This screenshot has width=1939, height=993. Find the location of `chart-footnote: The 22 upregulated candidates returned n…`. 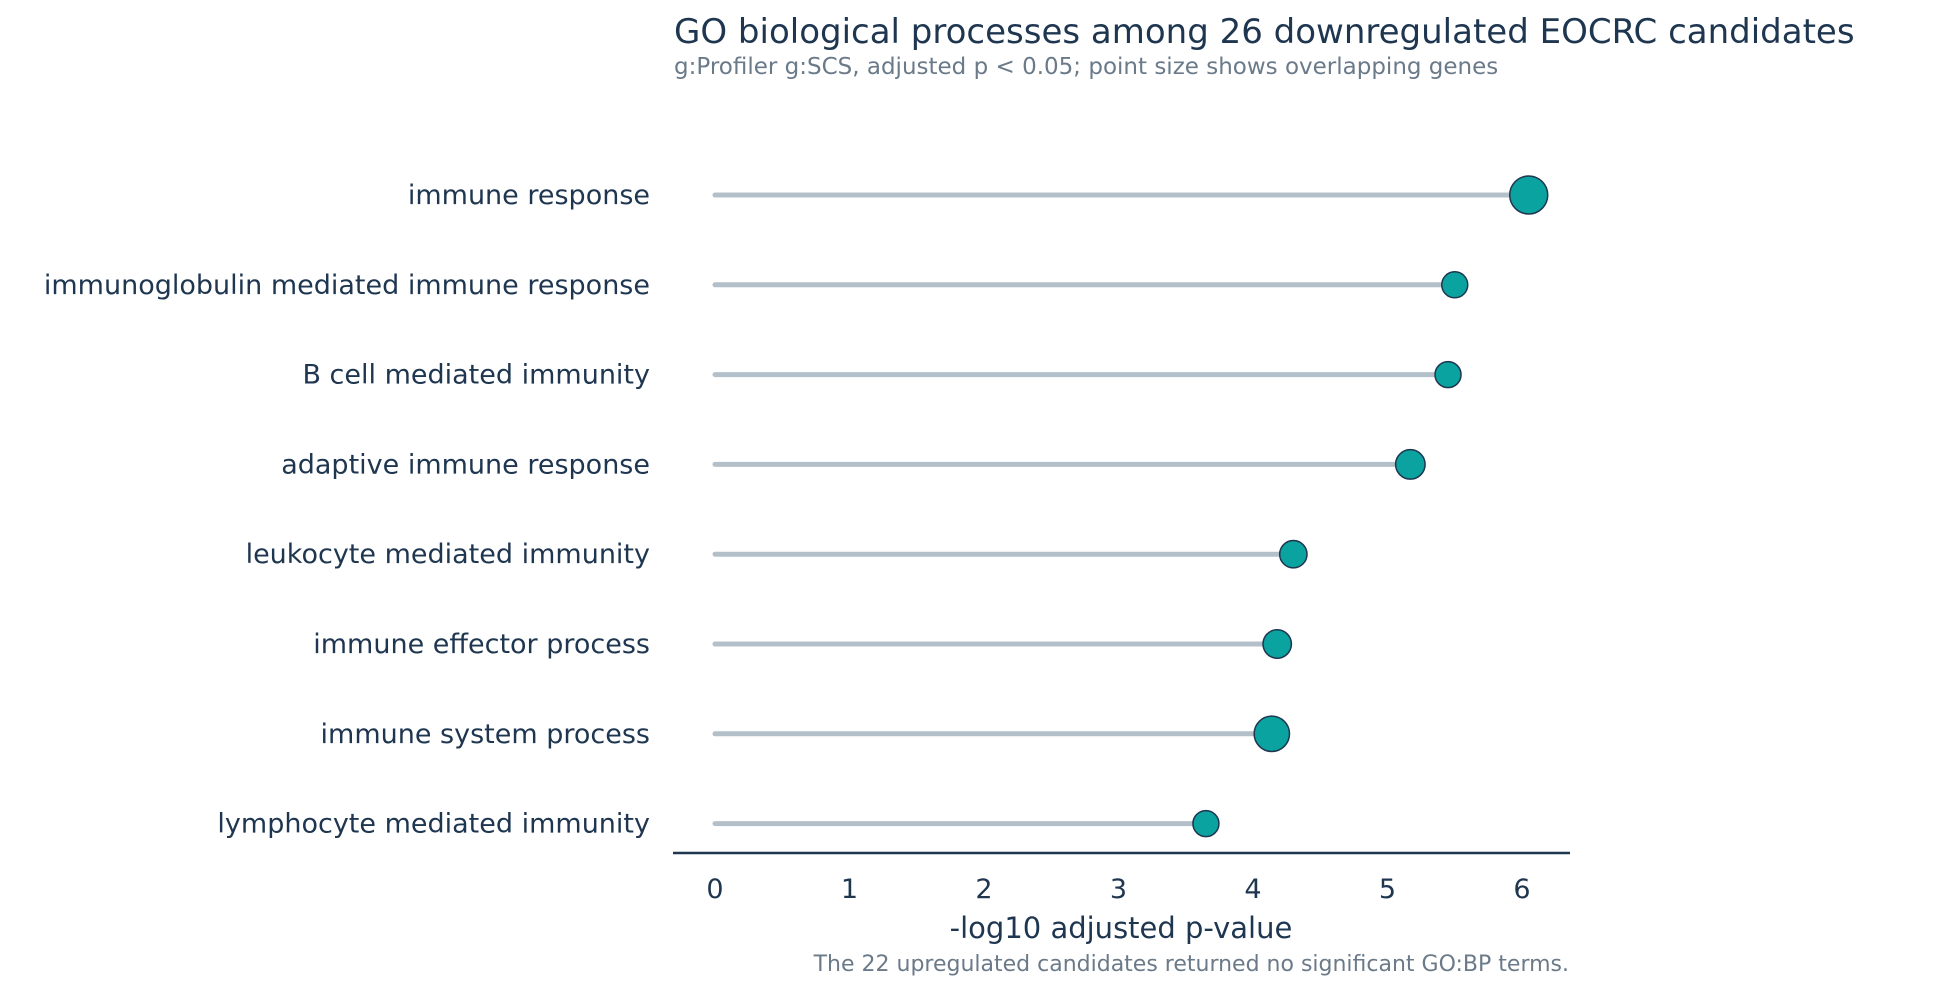

chart-footnote: The 22 upregulated candidates returned n… is located at coordinates (1191, 964).